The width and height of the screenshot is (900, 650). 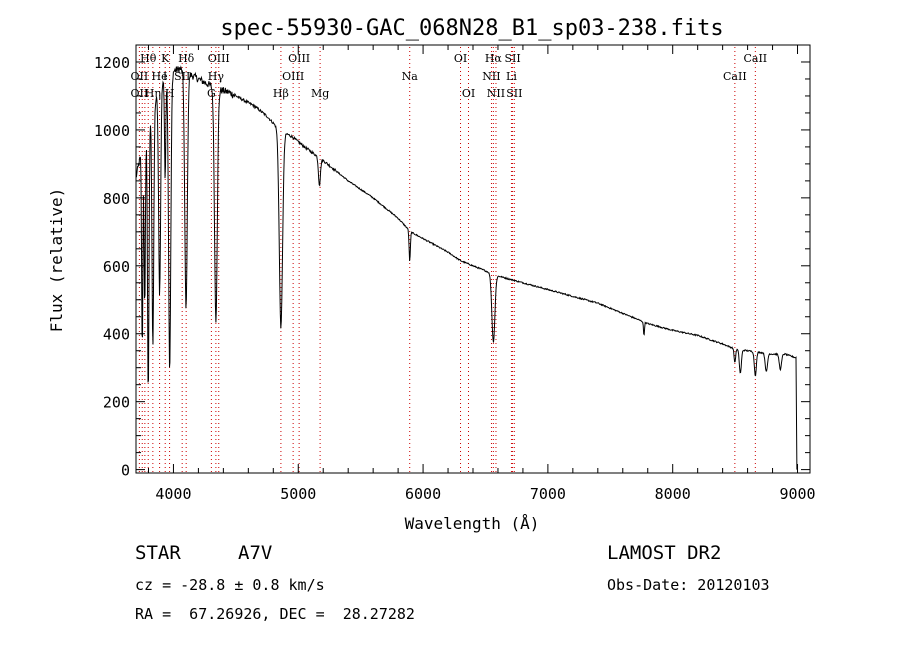 What do you see at coordinates (494, 58) in the screenshot?
I see `line-label: Hα` at bounding box center [494, 58].